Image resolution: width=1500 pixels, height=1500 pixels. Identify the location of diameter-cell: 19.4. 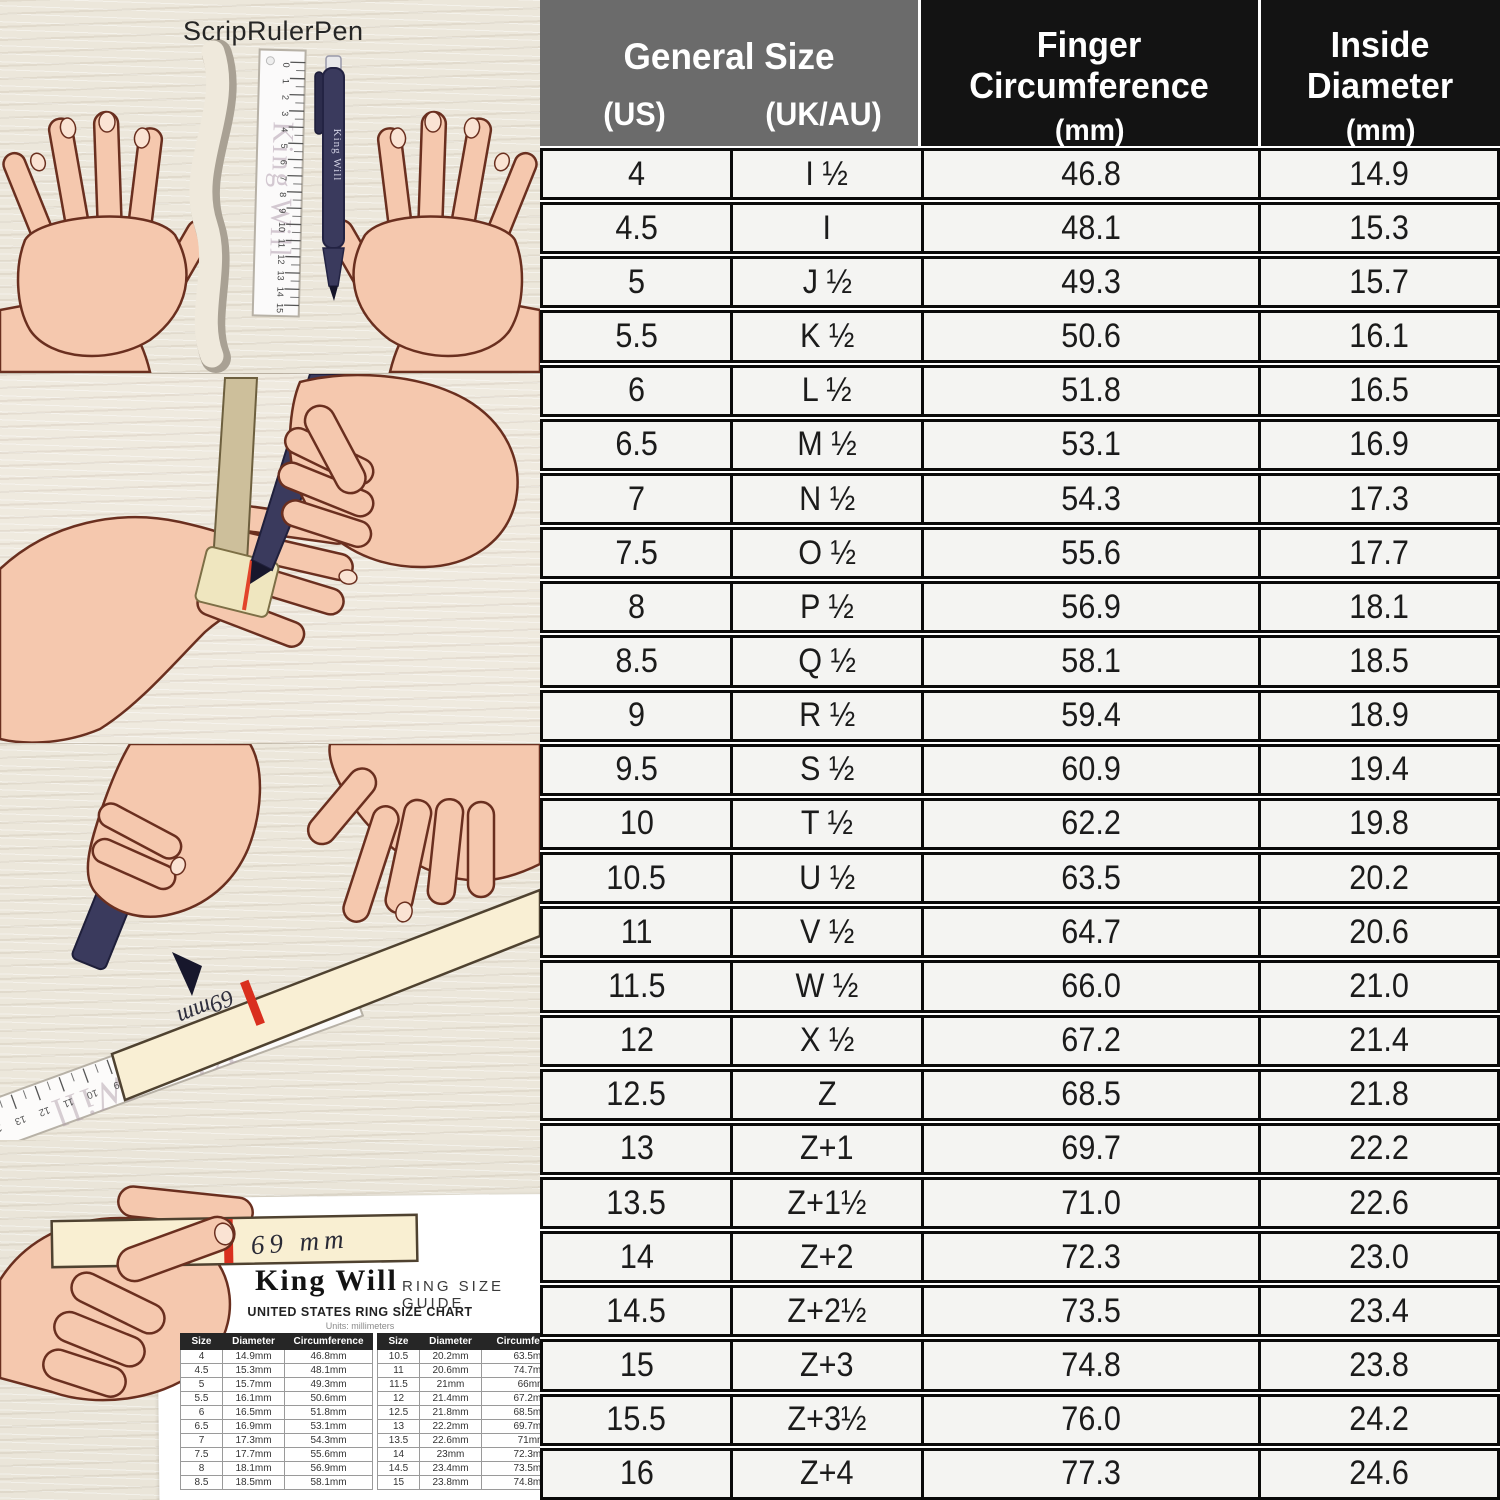
(1379, 769).